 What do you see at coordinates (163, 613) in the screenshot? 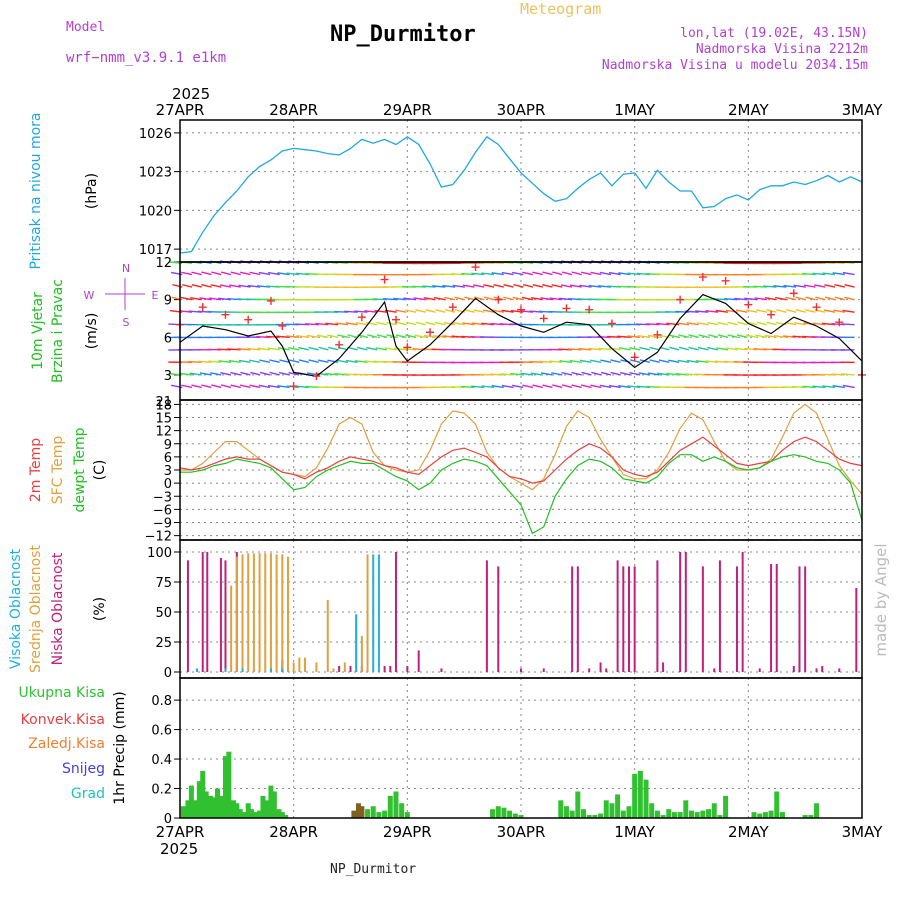
I see `y-tick-label: 50` at bounding box center [163, 613].